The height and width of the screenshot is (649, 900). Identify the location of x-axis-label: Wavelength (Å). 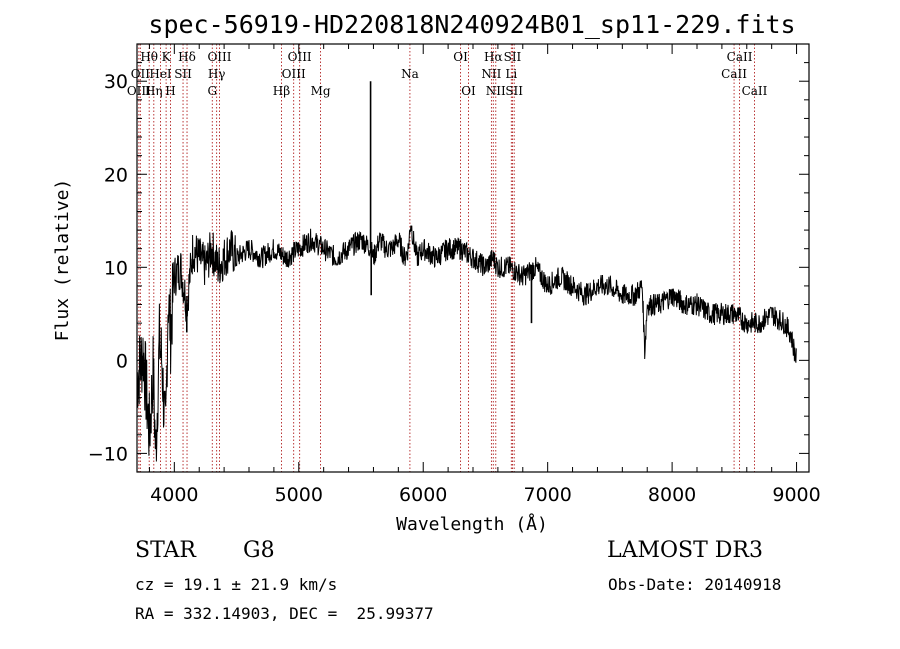
(472, 524).